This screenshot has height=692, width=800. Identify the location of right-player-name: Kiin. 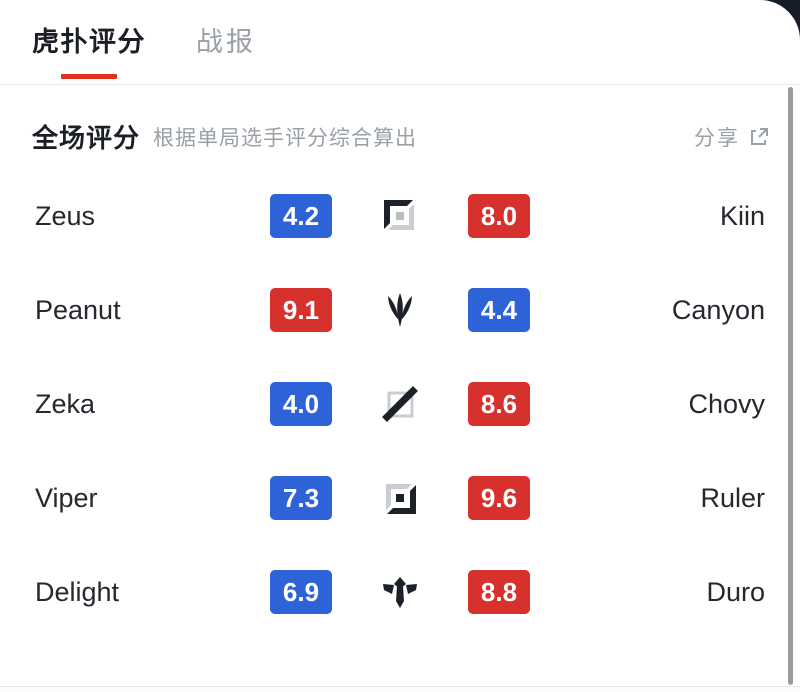
(742, 215).